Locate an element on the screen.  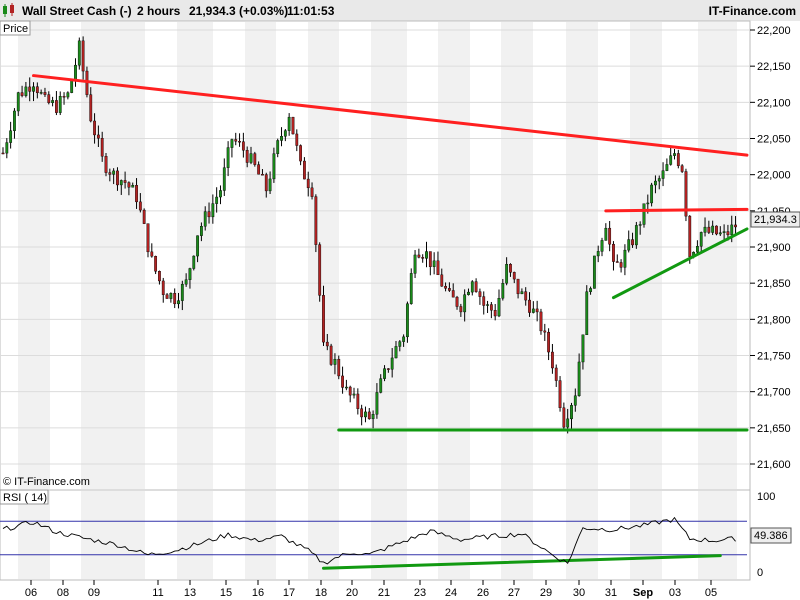
y-tick-label: 22,150 is located at coordinates (774, 67).